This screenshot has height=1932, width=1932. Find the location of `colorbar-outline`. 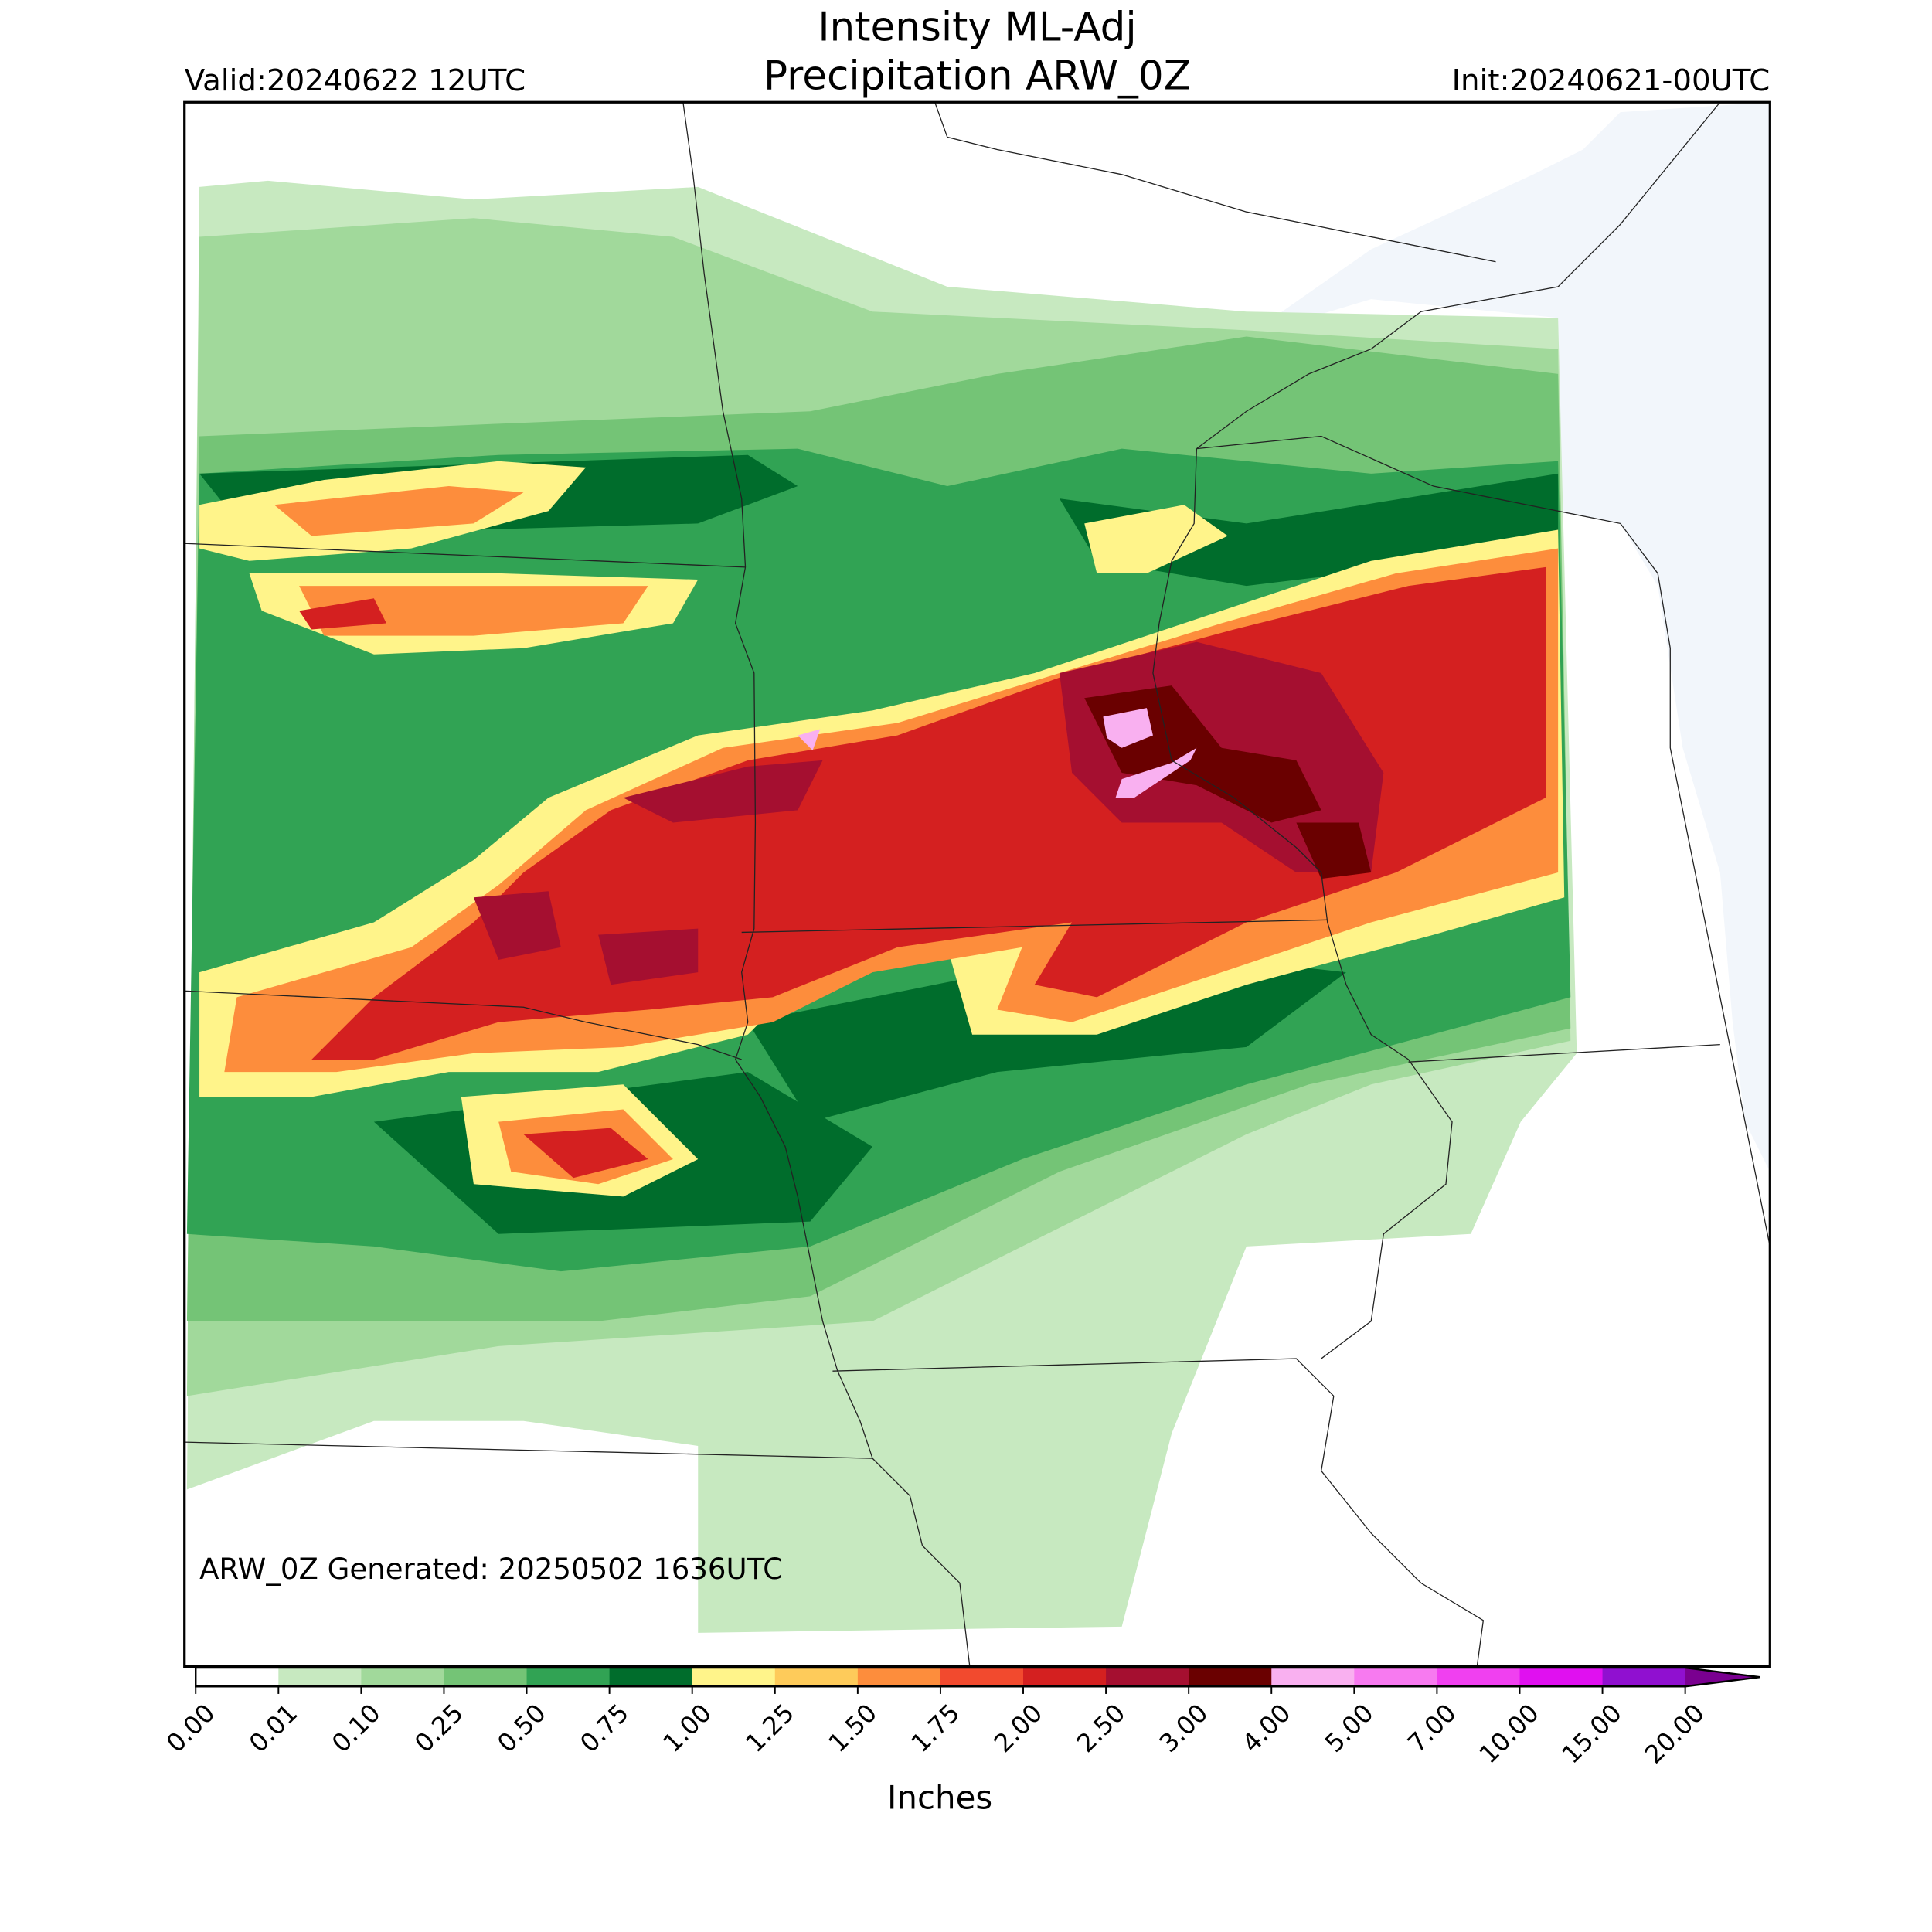

colorbar-outline is located at coordinates (978, 1677).